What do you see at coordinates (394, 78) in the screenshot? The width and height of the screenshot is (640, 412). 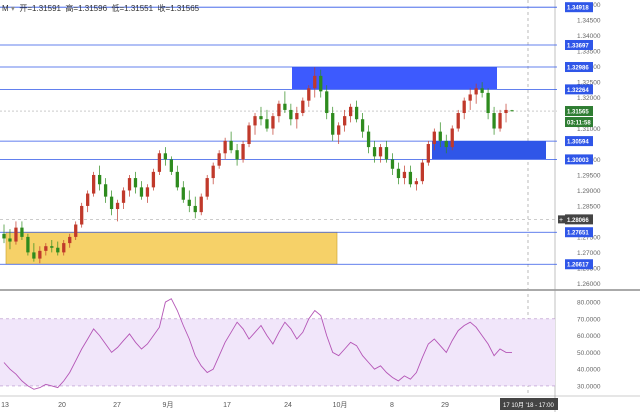 I see `supply-zone` at bounding box center [394, 78].